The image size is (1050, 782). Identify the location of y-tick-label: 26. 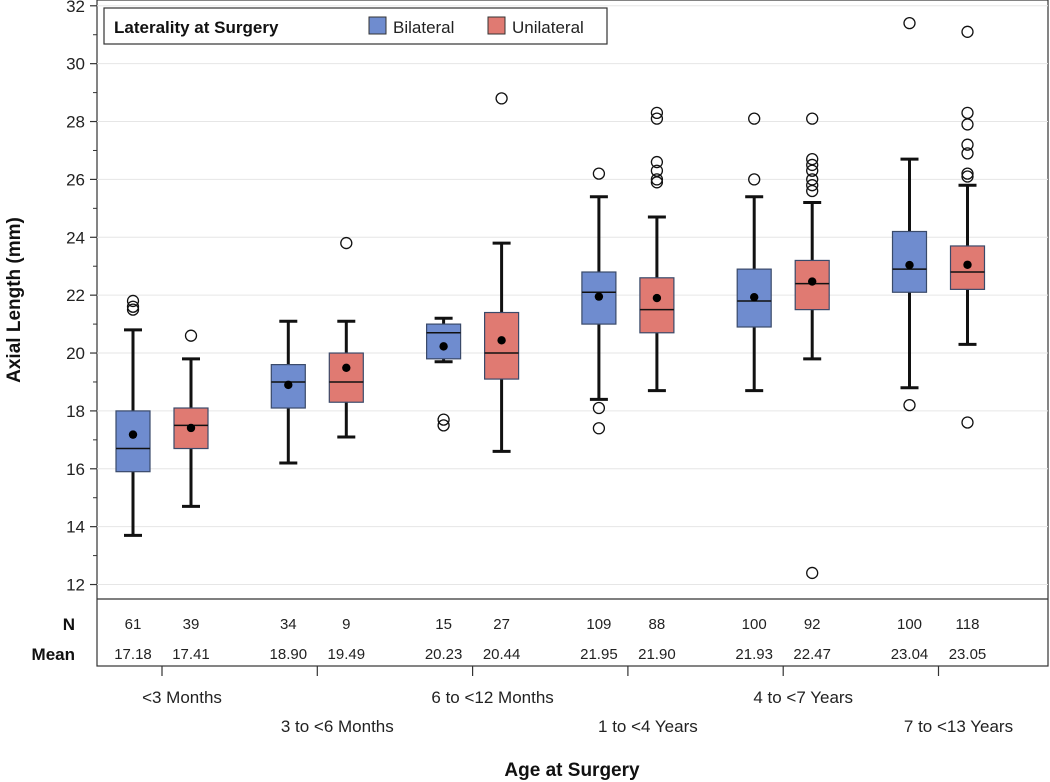
(75, 179).